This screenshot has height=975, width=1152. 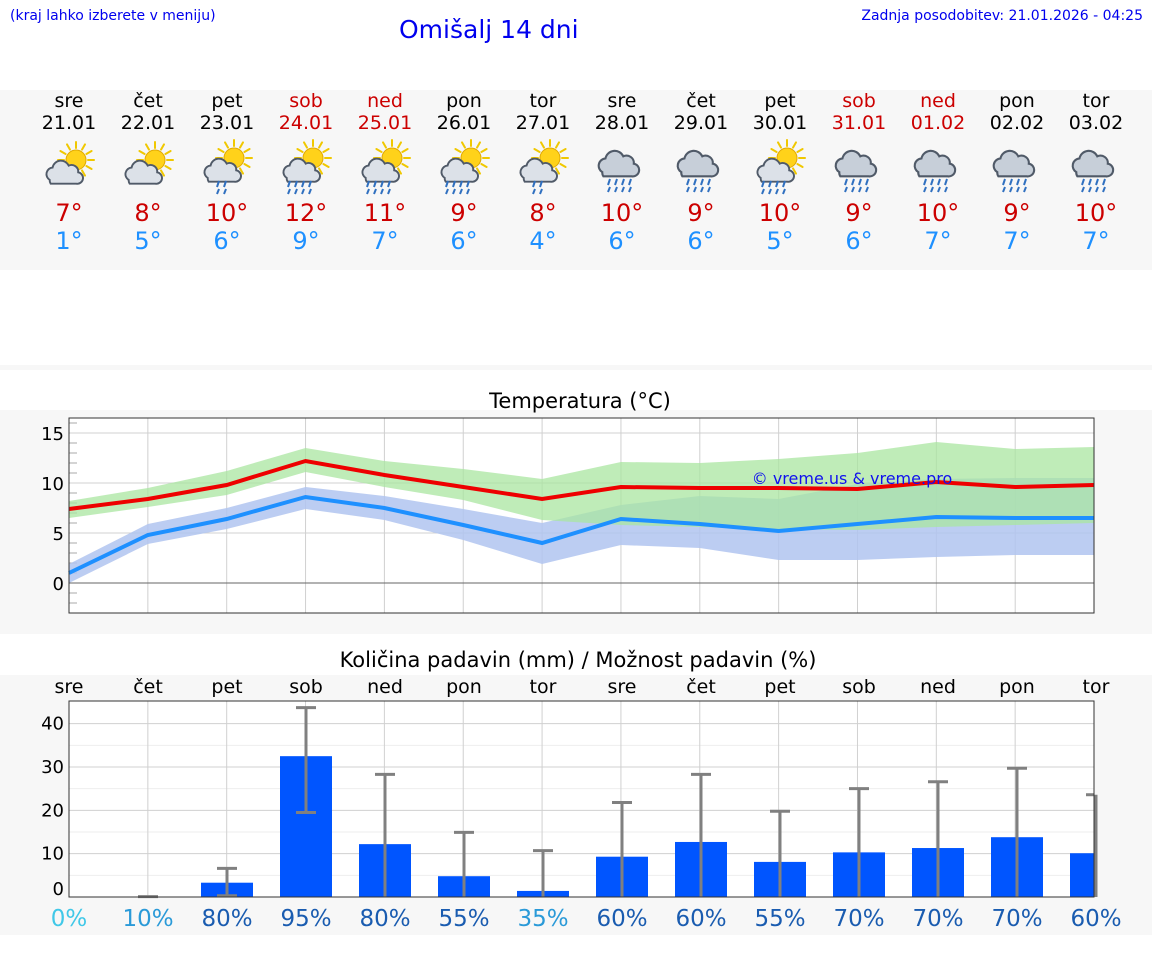 What do you see at coordinates (1096, 101) in the screenshot?
I see `day-name: tor` at bounding box center [1096, 101].